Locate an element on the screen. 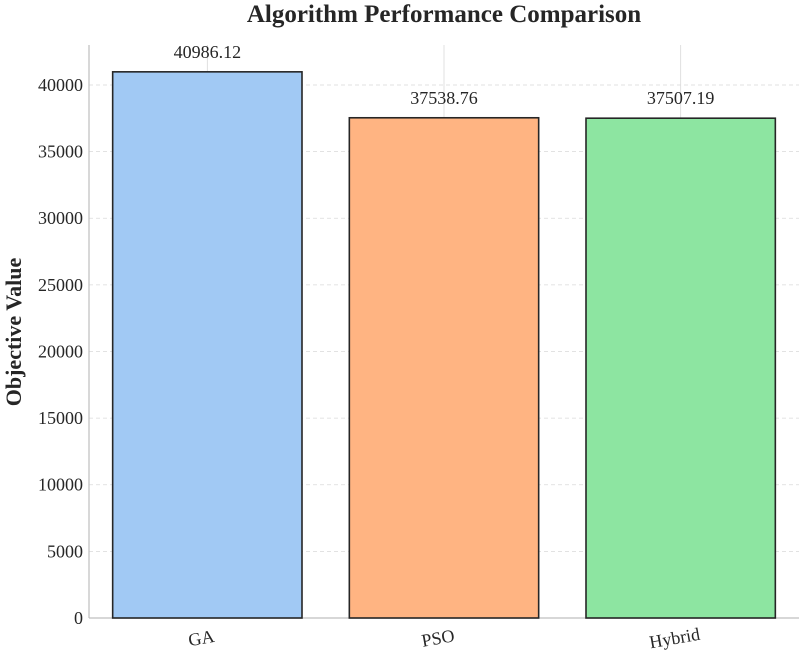  x-tick-labels: GA PSO Hybrid is located at coordinates (444, 638).